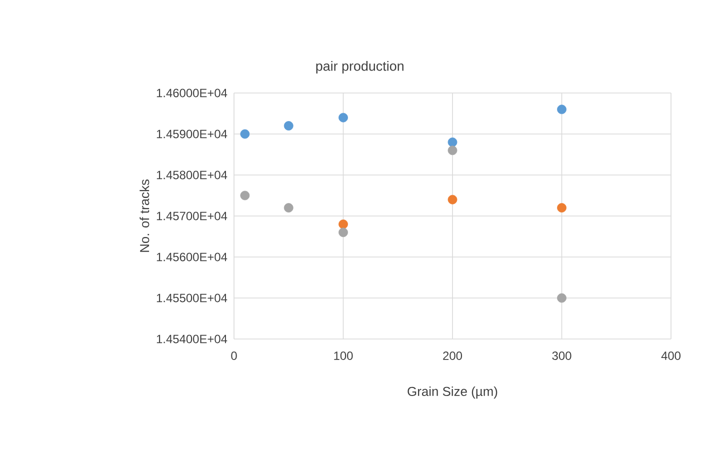  I want to click on y-tick-label: 1.46000E+04, so click(192, 93).